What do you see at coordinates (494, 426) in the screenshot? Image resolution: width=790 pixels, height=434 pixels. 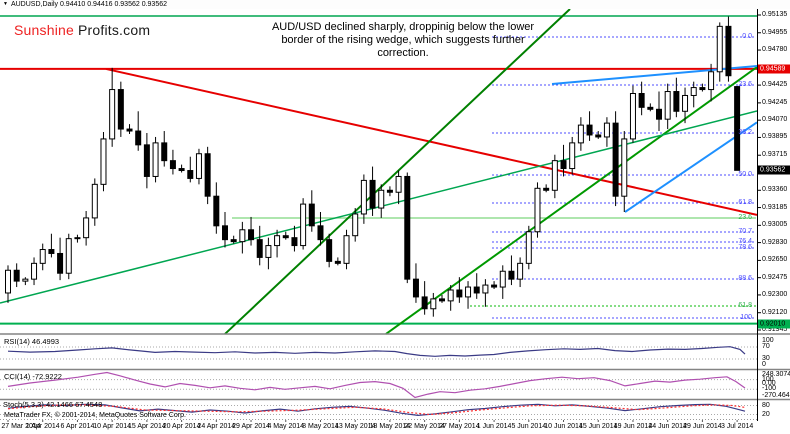 I see `date-tick-1-Jun-2014: 1 Jun 2014` at bounding box center [494, 426].